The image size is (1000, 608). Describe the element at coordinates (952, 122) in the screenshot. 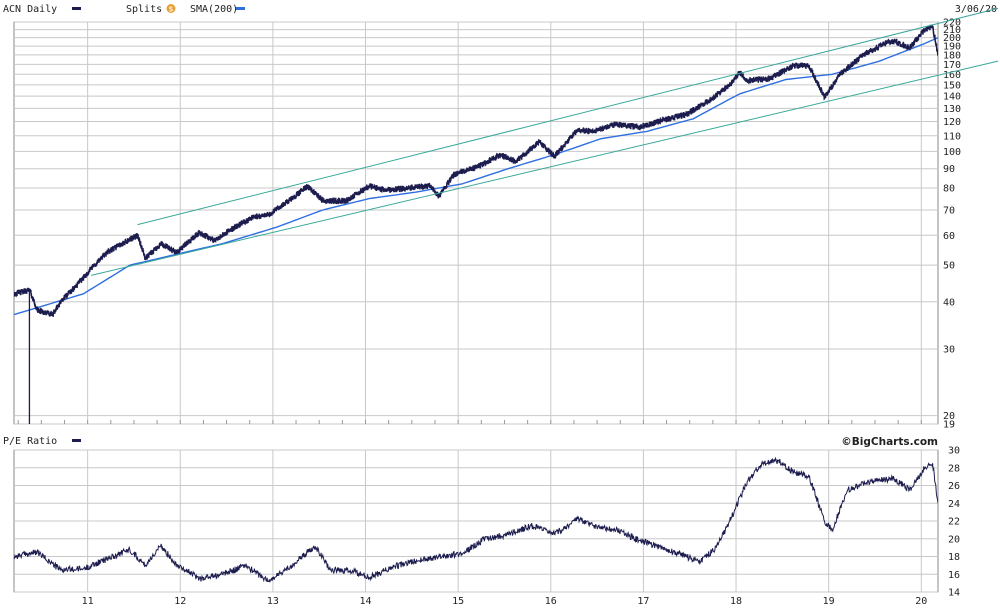

I see `price-y-tick-label: 120` at that location.